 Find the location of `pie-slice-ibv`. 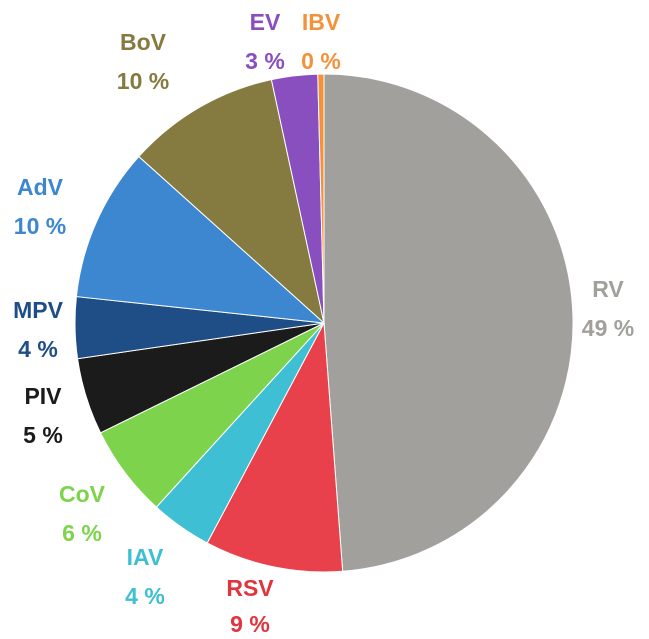

pie-slice-ibv is located at coordinates (321, 198).